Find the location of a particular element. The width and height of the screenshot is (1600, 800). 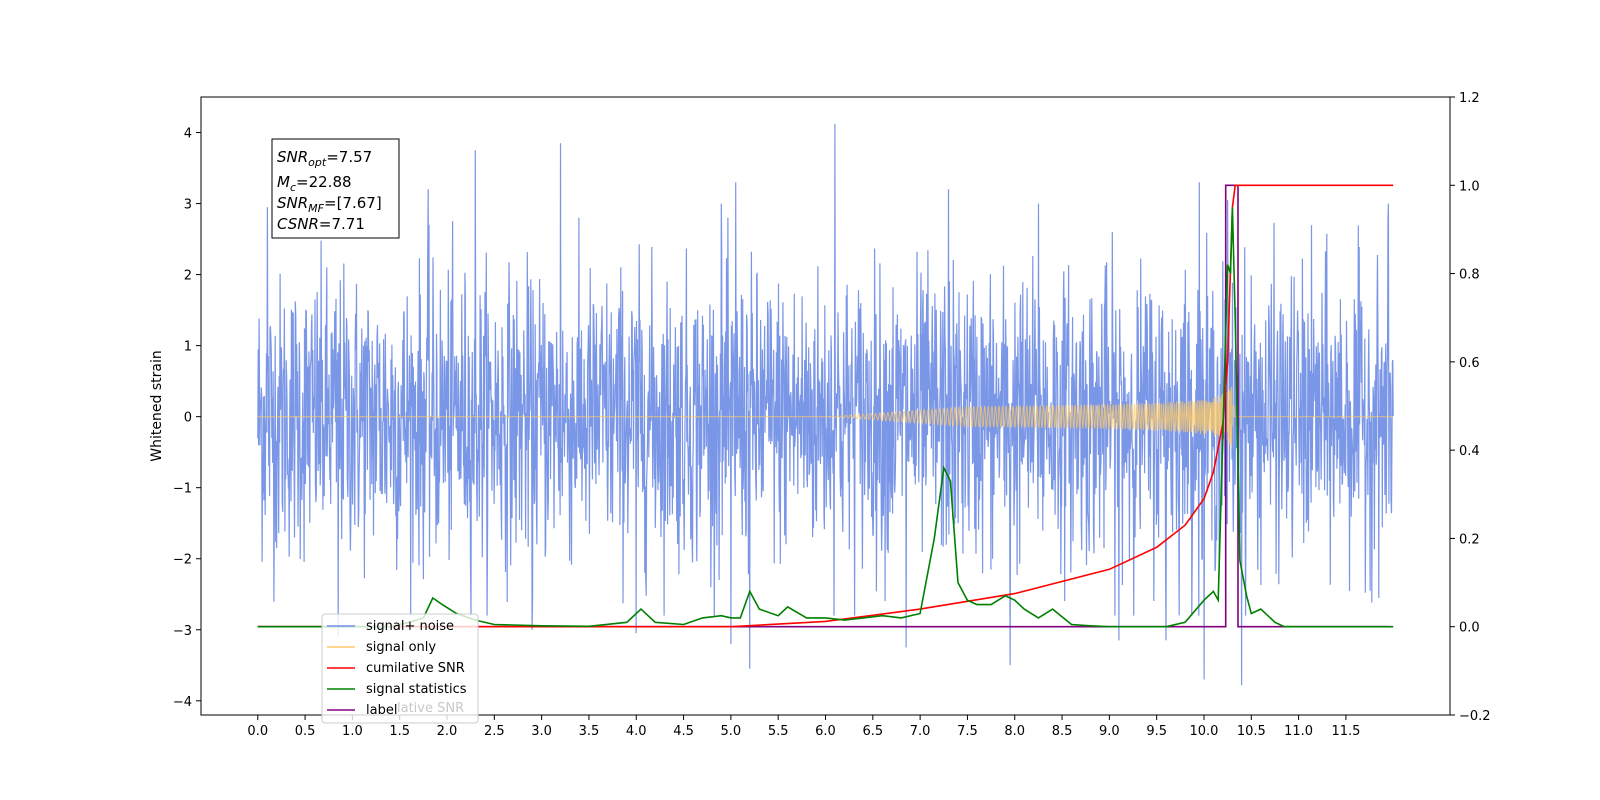

x-tick-label: 8.0 is located at coordinates (1014, 731).